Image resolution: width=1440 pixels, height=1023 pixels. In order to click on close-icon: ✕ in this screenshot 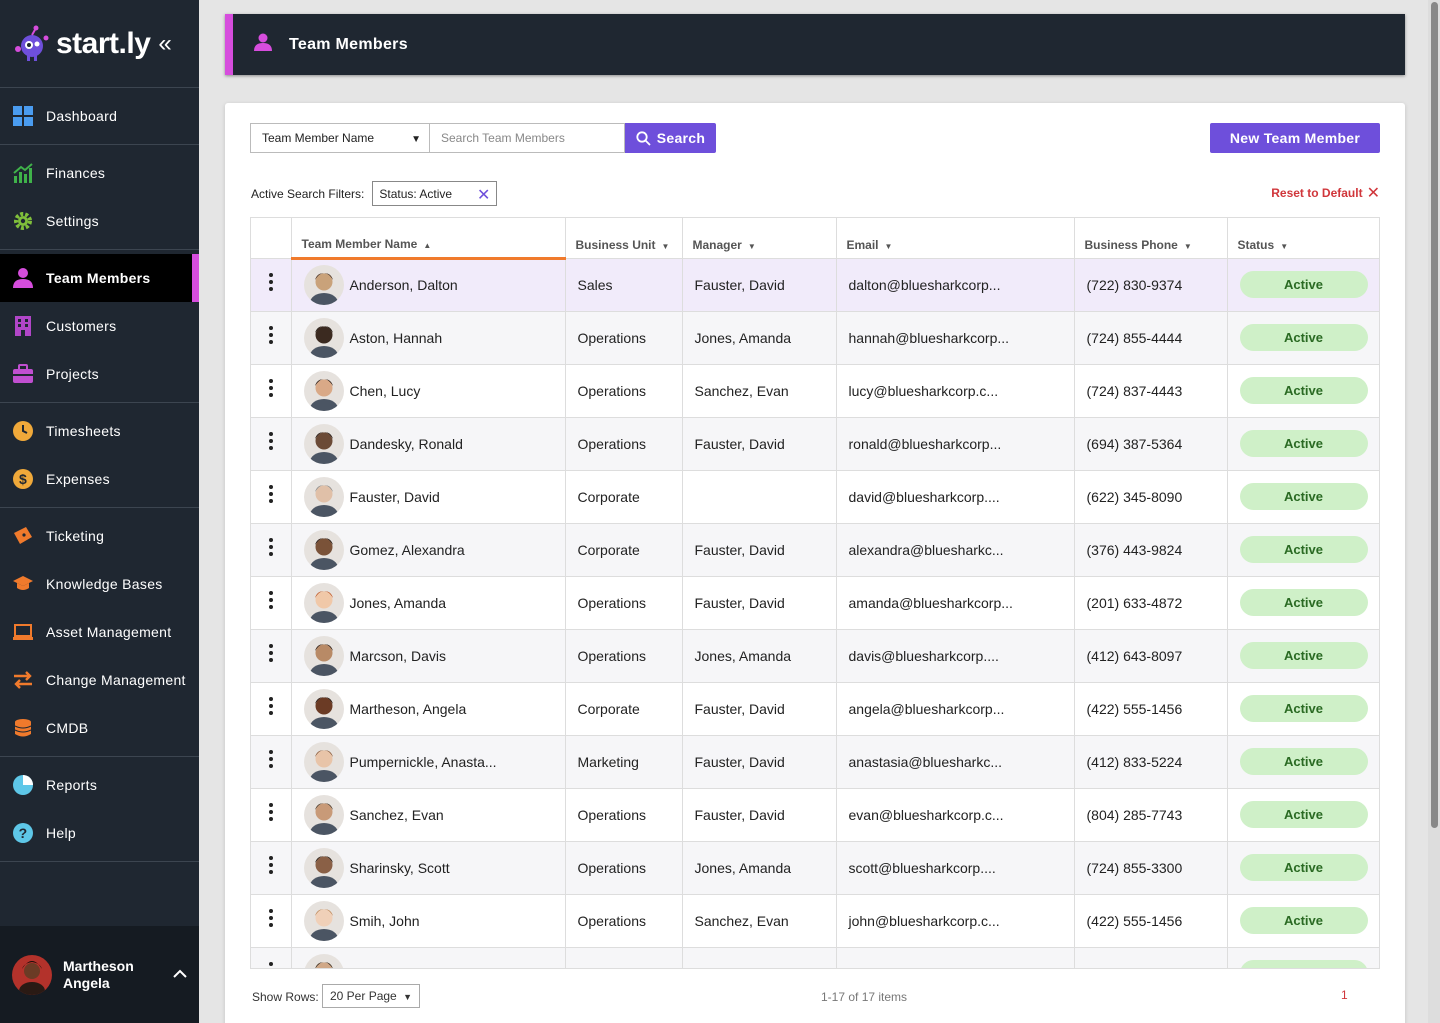, I will do `click(483, 195)`.